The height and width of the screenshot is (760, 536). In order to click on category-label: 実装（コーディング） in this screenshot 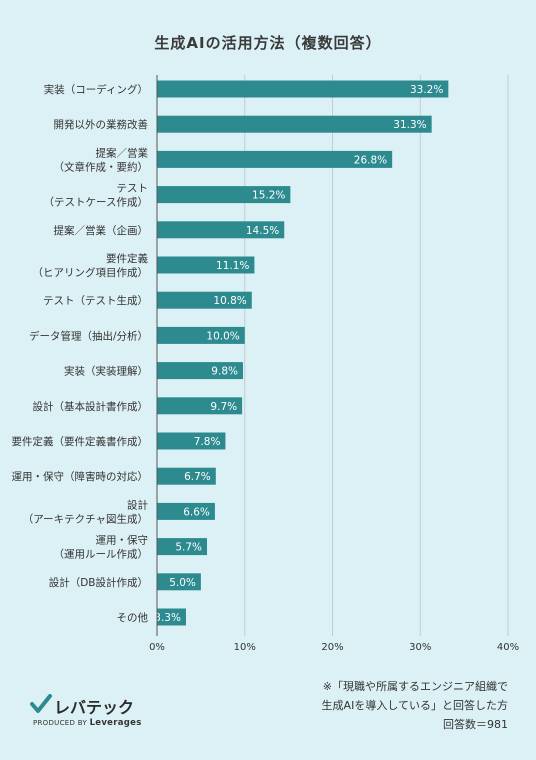, I will do `click(96, 89)`.